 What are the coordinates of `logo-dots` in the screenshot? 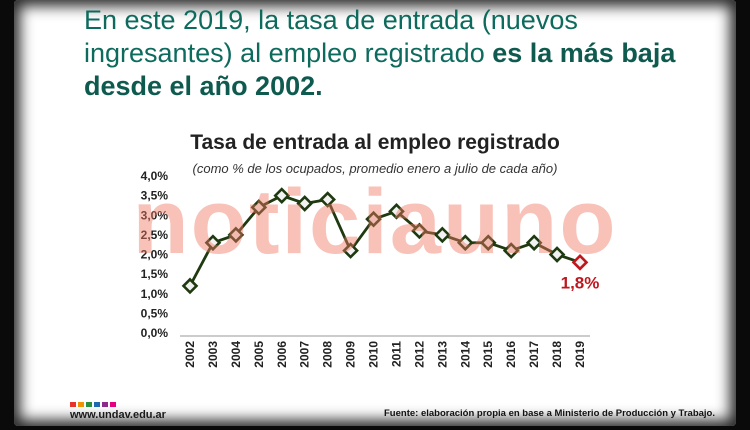 It's located at (118, 404).